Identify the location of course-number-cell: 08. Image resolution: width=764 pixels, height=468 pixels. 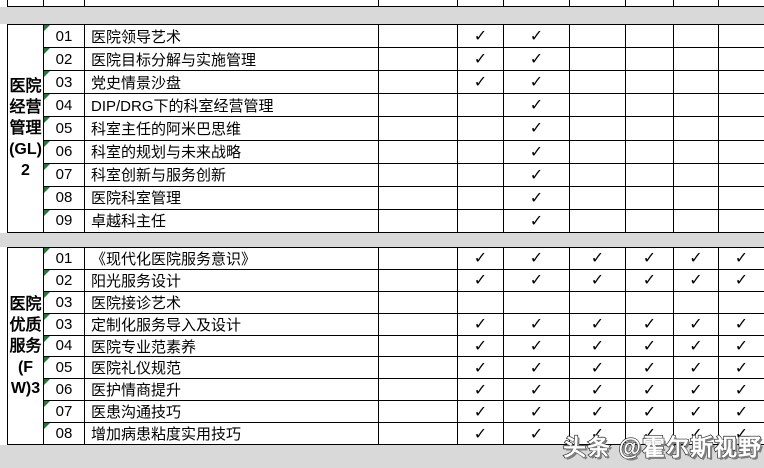
(64, 198).